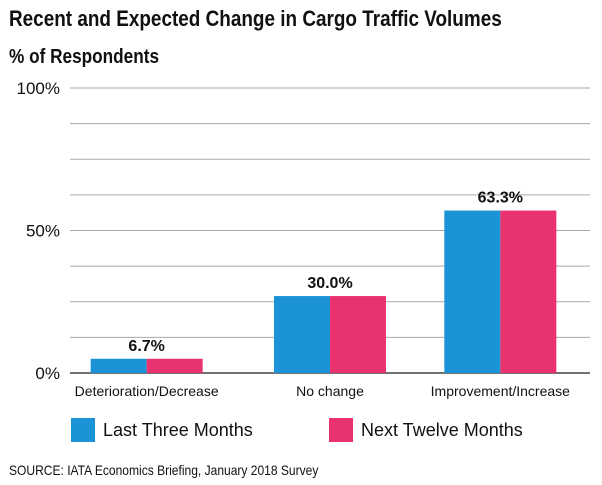 The height and width of the screenshot is (485, 602). I want to click on chart-subtitle: % of Respondents, so click(84, 57).